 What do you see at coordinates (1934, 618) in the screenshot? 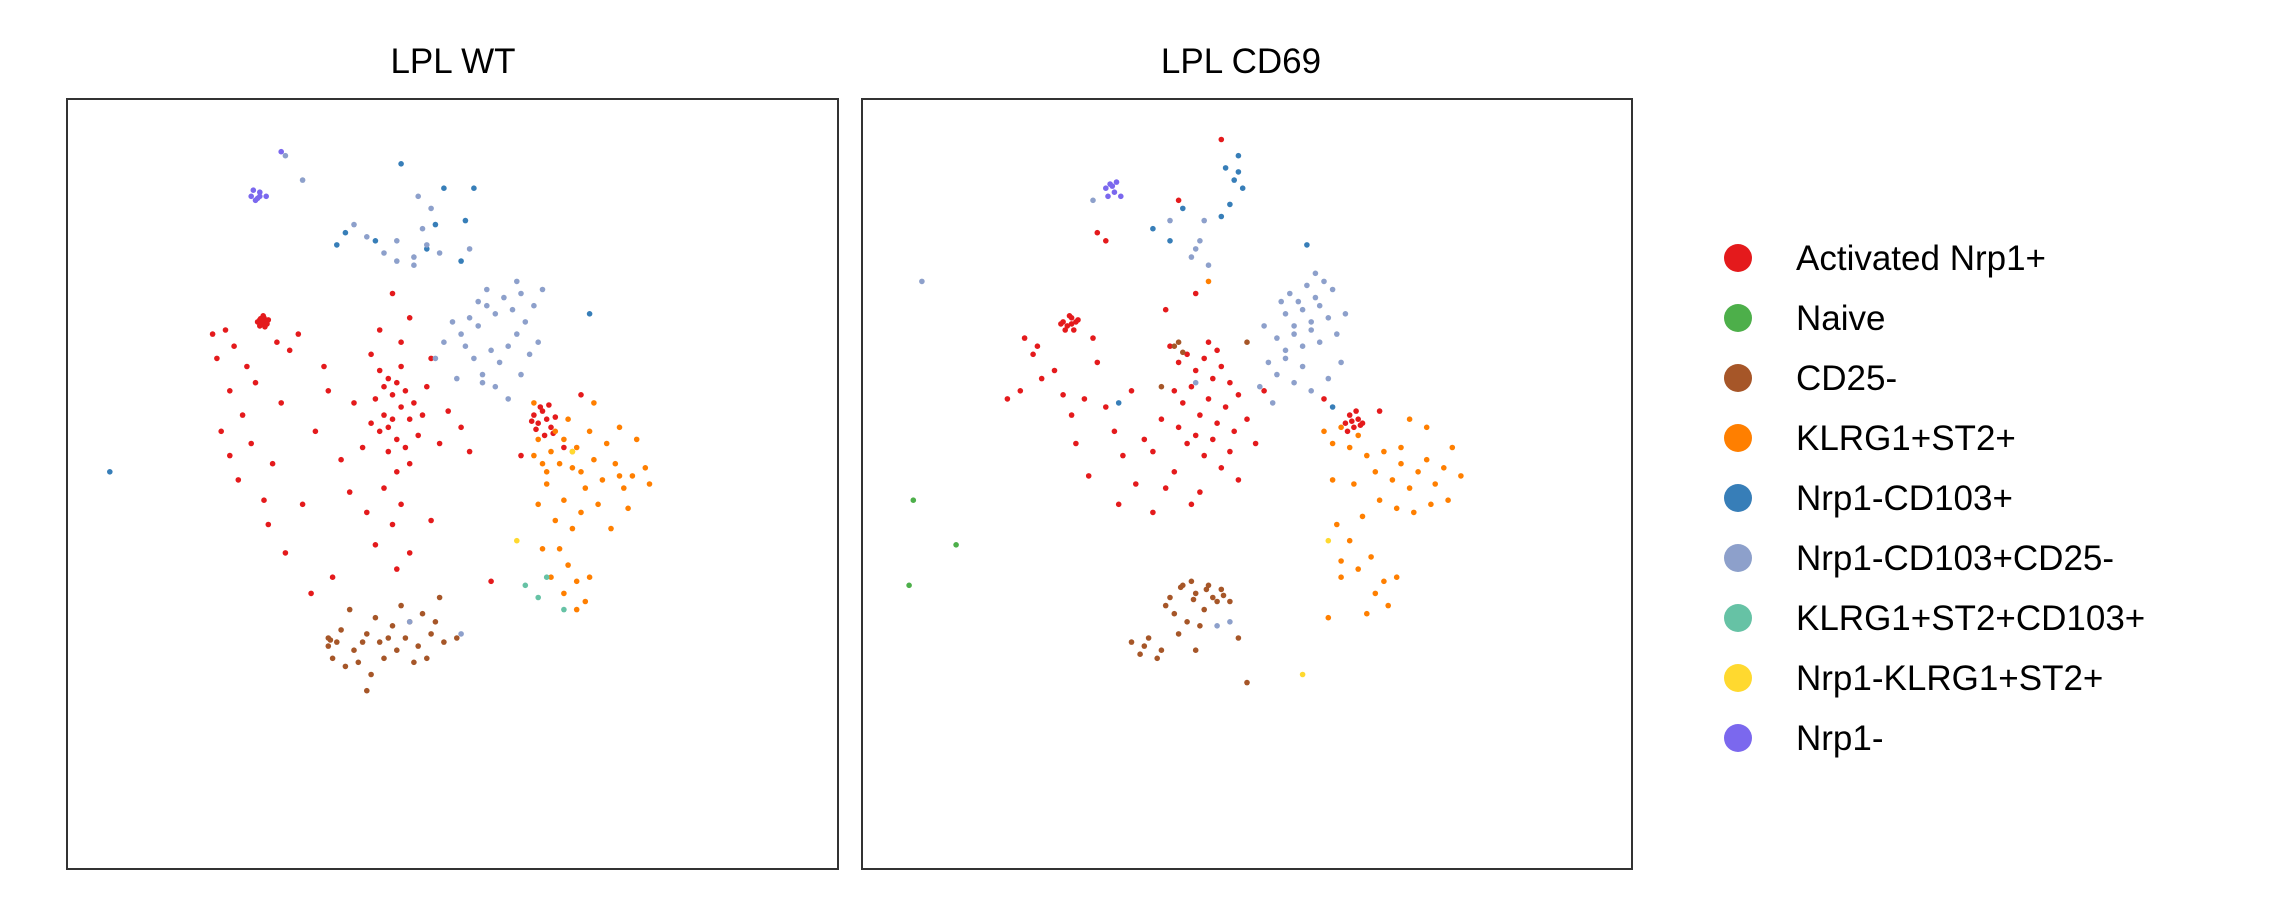
I see `legend-item: KLRG1+ST2+CD103+` at bounding box center [1934, 618].